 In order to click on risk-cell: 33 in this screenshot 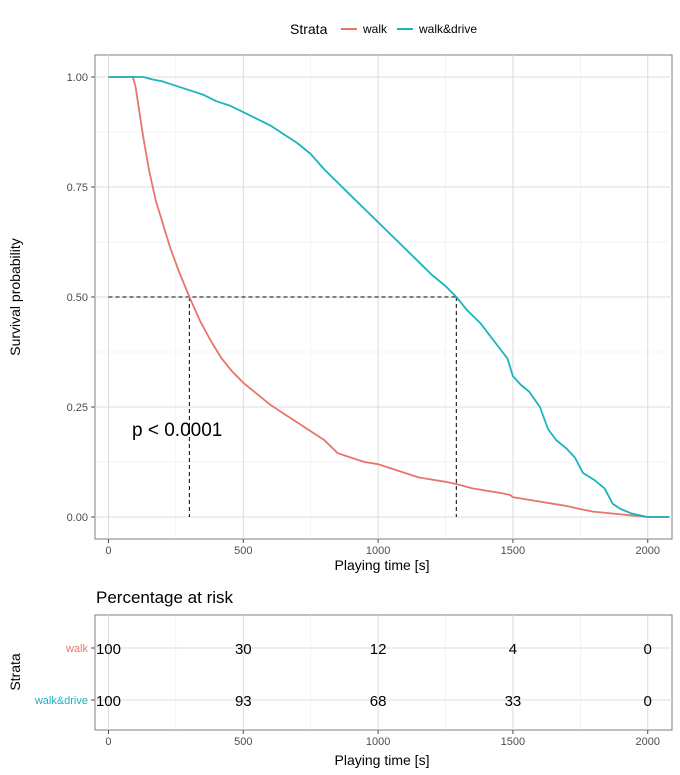, I will do `click(513, 701)`.